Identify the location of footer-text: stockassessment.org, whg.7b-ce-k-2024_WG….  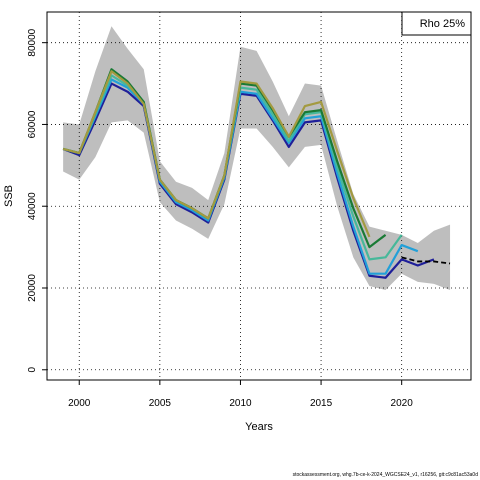
(385, 475).